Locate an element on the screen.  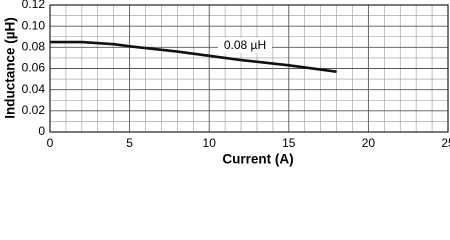
x-tick-label: 20 is located at coordinates (369, 143).